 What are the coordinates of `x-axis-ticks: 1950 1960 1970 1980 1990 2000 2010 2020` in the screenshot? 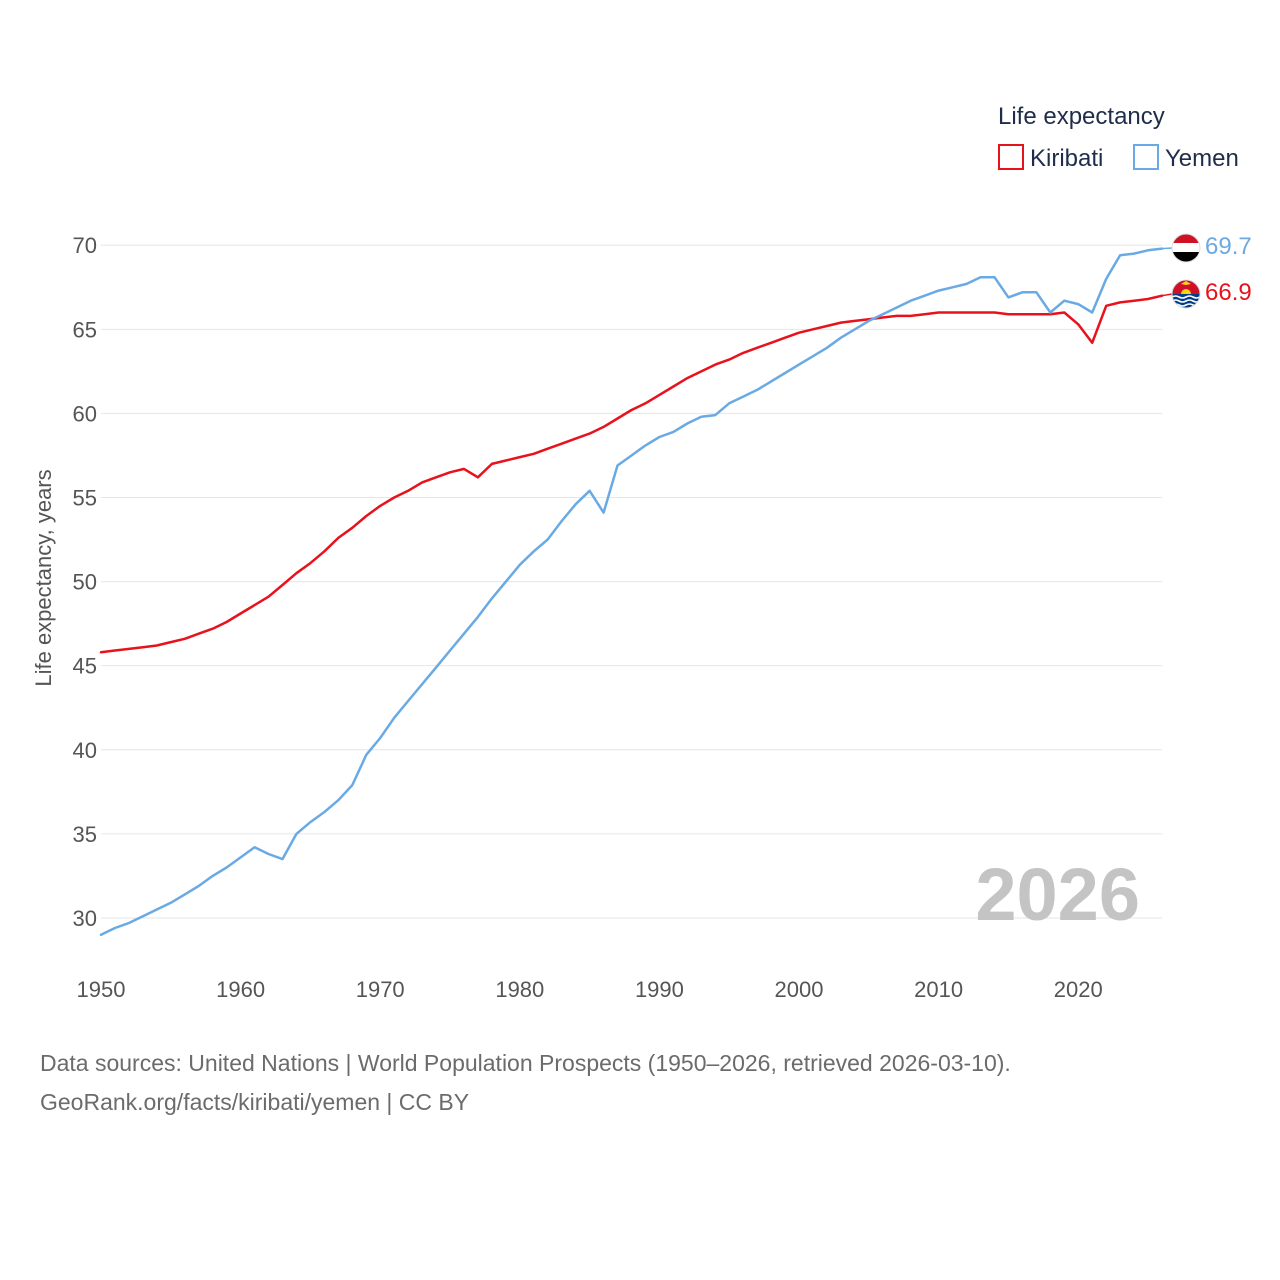 It's located at (590, 989).